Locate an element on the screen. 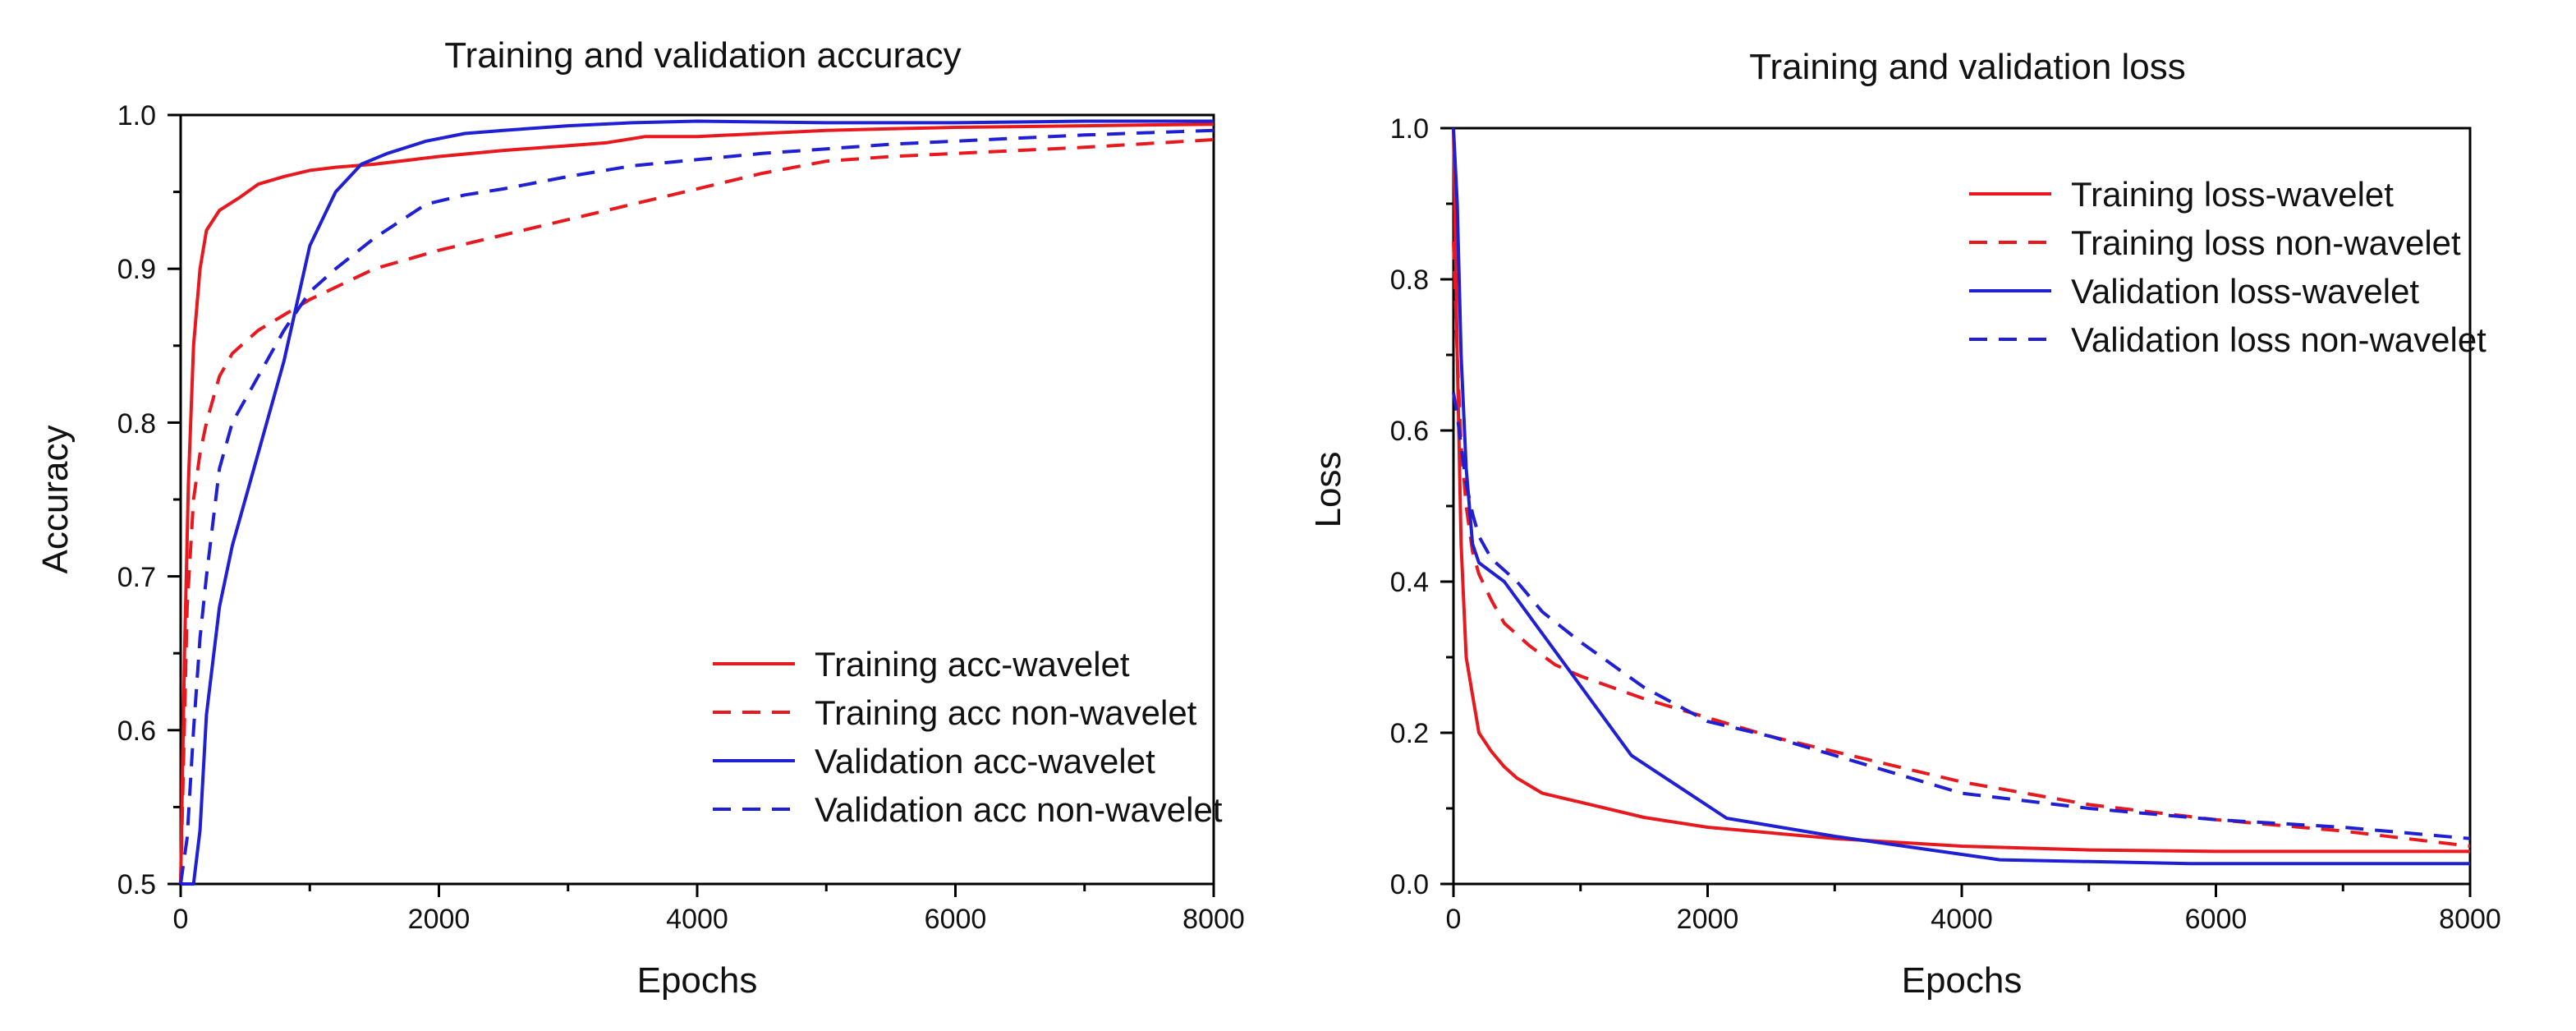  loss-chart-title: Training and validation loss is located at coordinates (1967, 67).